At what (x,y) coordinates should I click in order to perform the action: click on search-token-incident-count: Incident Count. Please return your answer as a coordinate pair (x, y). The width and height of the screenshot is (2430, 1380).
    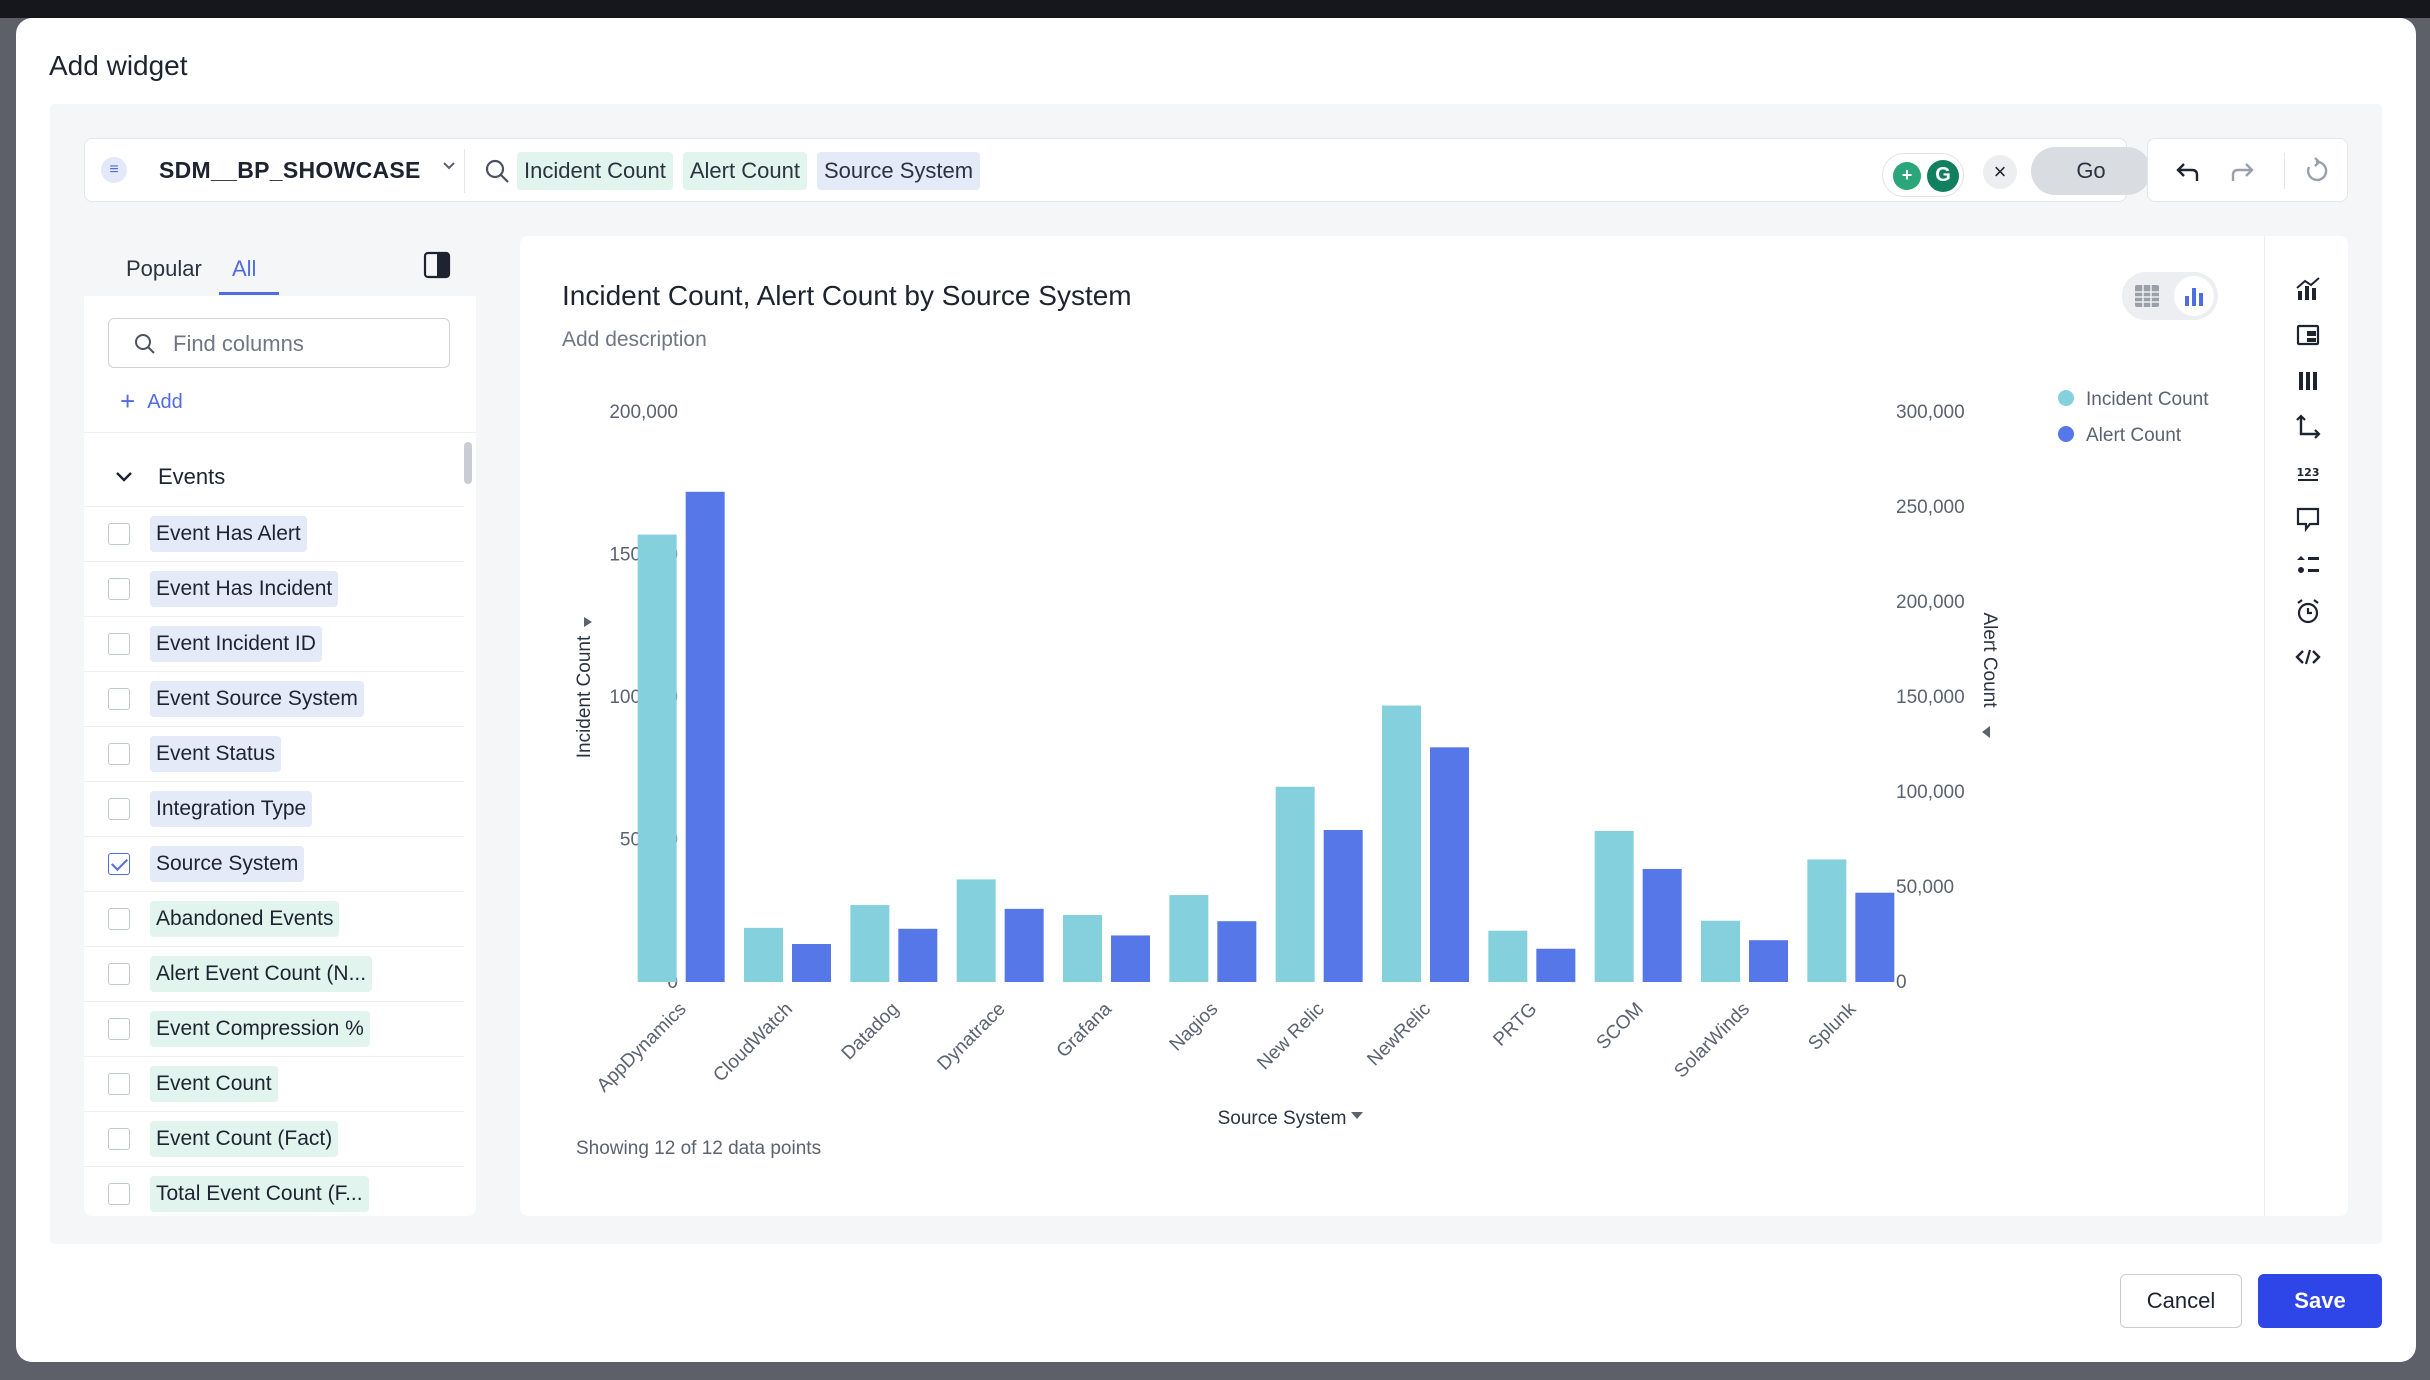
    Looking at the image, I should click on (595, 171).